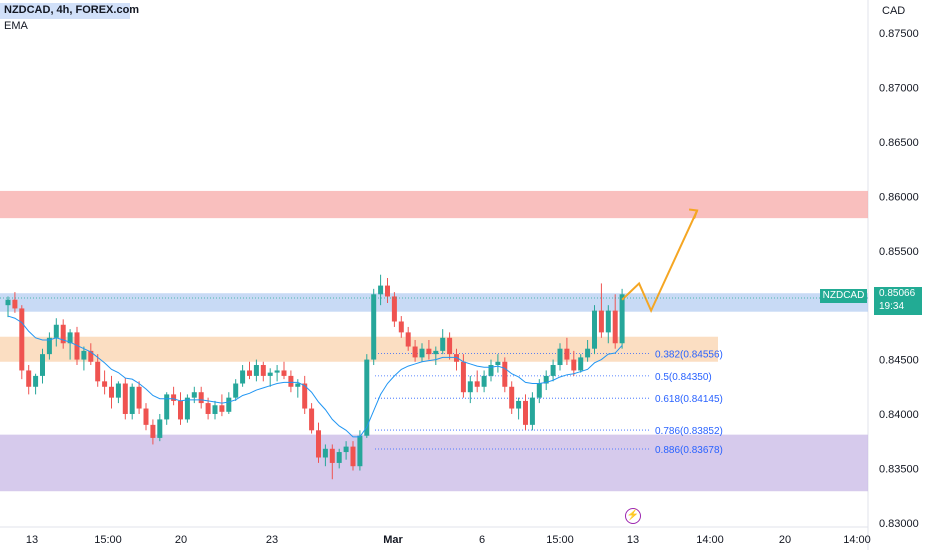 Image resolution: width=932 pixels, height=550 pixels. I want to click on time-tick-label: 14:00, so click(710, 540).